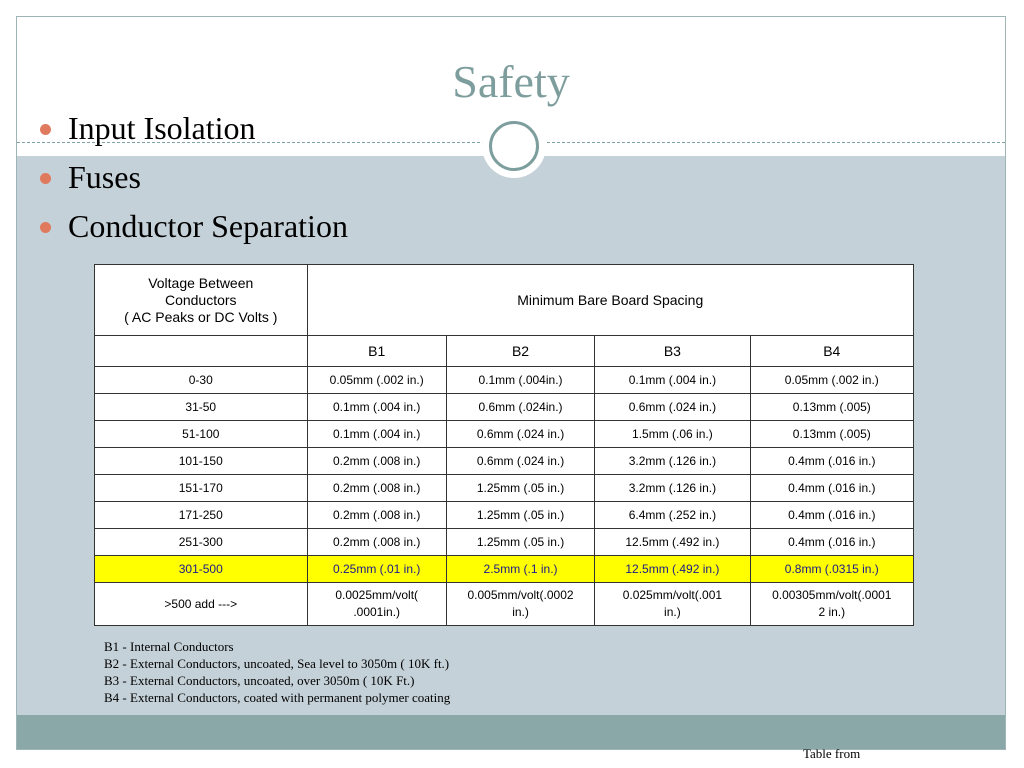  What do you see at coordinates (672, 604) in the screenshot?
I see `b3-cell: 0.025mm/volt(.001 in.)` at bounding box center [672, 604].